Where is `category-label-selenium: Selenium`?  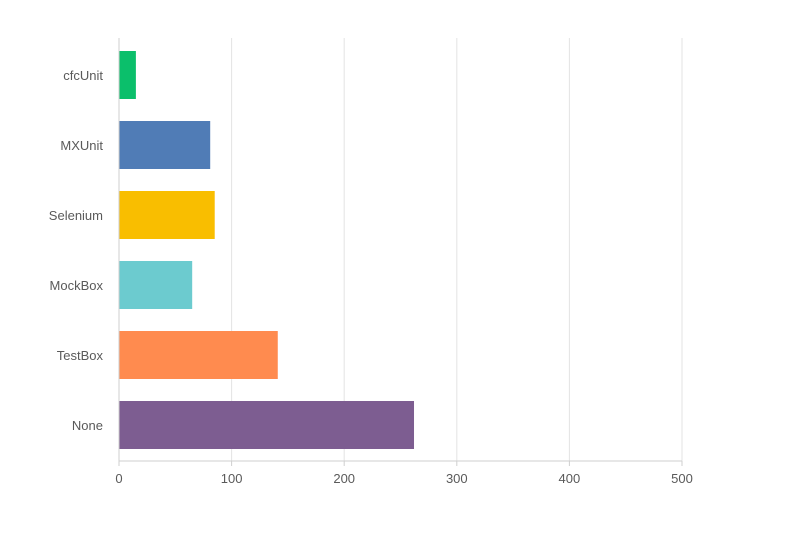
category-label-selenium: Selenium is located at coordinates (76, 215).